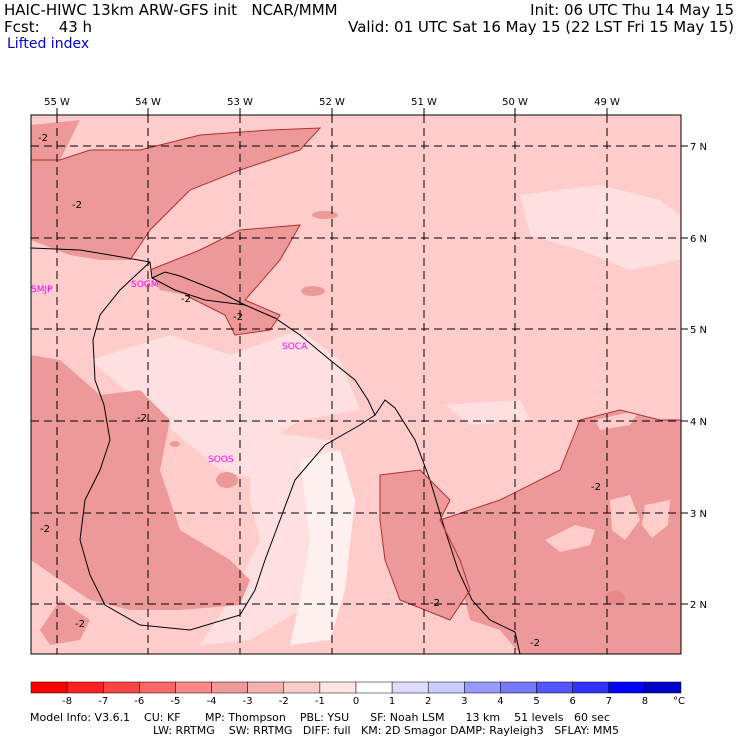  Describe the element at coordinates (48, 27) in the screenshot. I see `forecast-hour: Fcst: 43 h` at that location.